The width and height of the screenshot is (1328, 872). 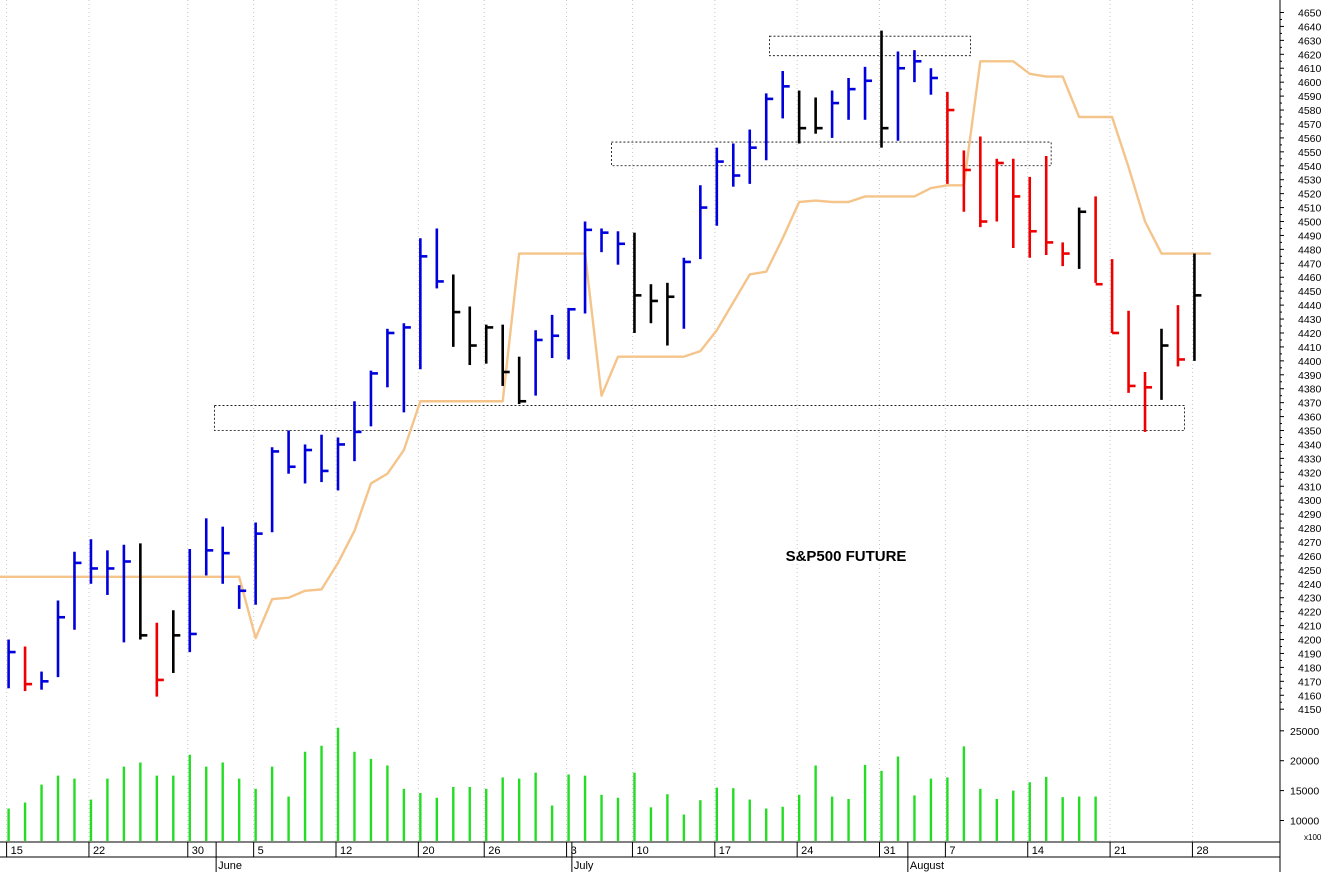 What do you see at coordinates (1310, 236) in the screenshot?
I see `price-tick-label: 4490` at bounding box center [1310, 236].